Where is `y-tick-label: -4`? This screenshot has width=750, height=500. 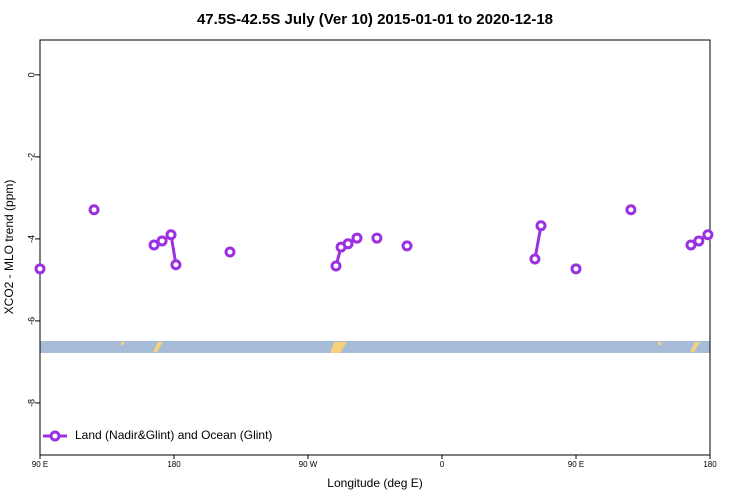
y-tick-label: -4 is located at coordinates (31, 239).